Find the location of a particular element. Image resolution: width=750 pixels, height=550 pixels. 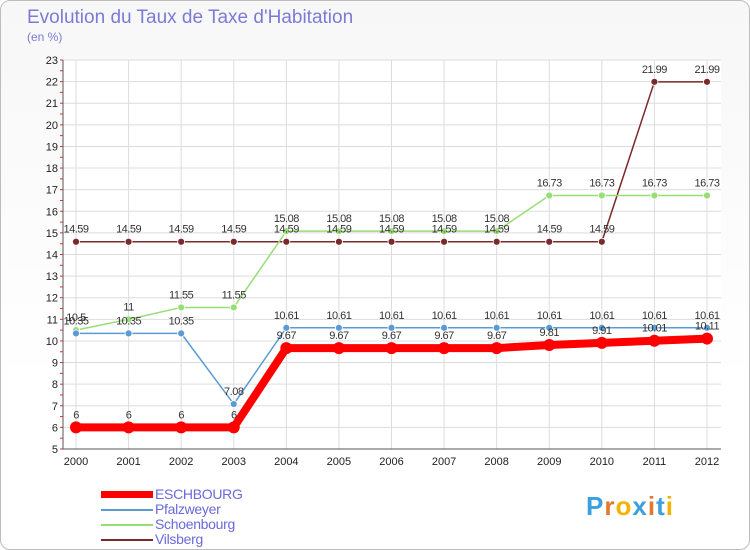

logo-letter: t is located at coordinates (661, 506).